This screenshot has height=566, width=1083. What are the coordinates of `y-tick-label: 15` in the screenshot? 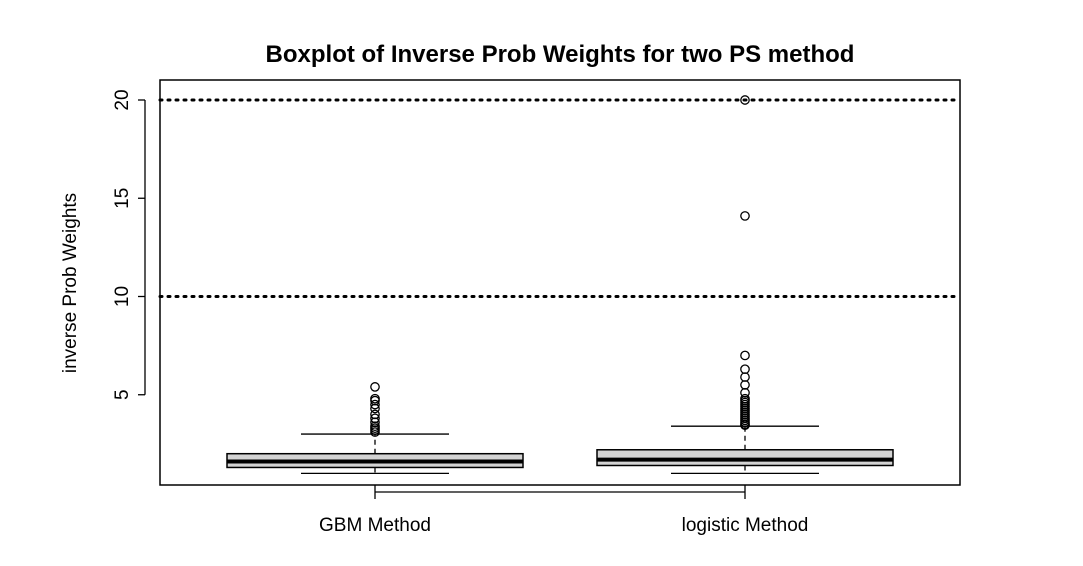 It's located at (122, 198).